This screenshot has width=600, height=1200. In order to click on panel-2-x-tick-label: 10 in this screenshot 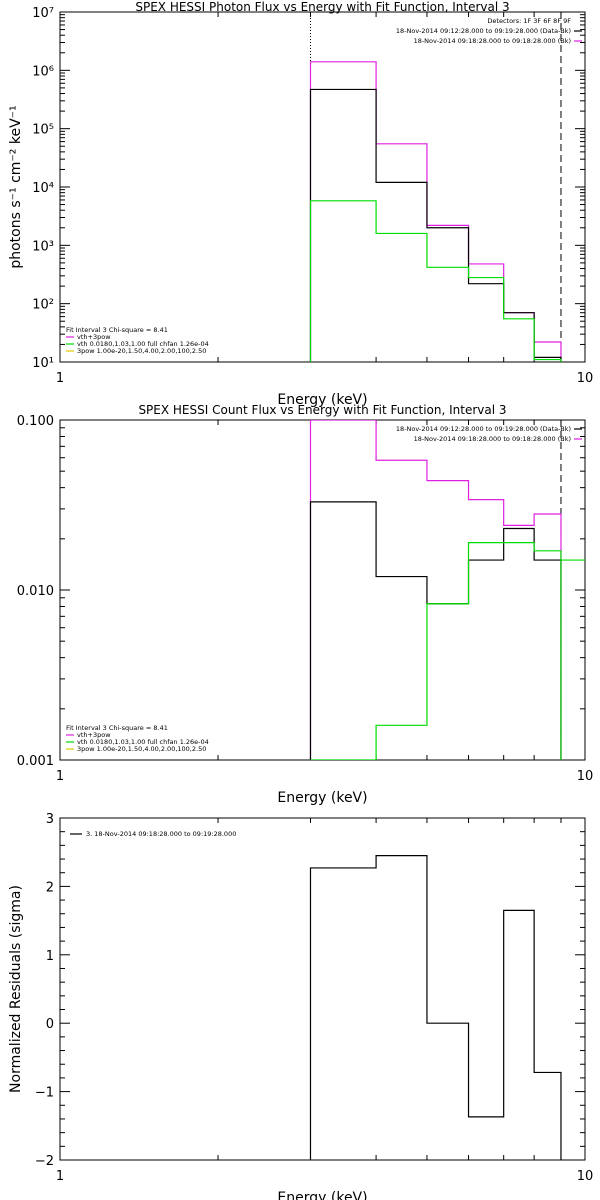, I will do `click(585, 776)`.